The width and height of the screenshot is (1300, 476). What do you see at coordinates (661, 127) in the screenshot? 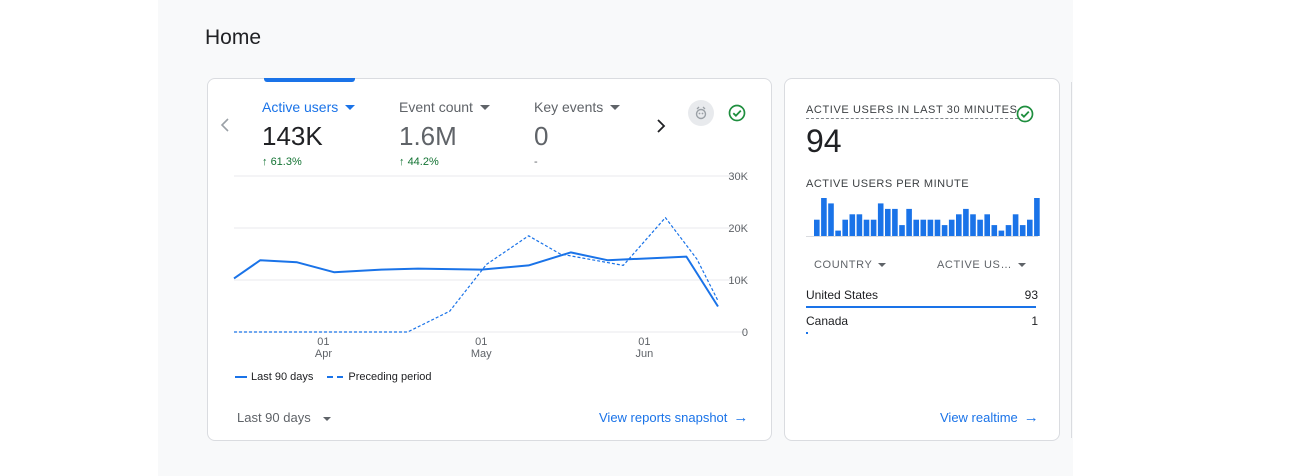
I see `chevron-right-icon` at bounding box center [661, 127].